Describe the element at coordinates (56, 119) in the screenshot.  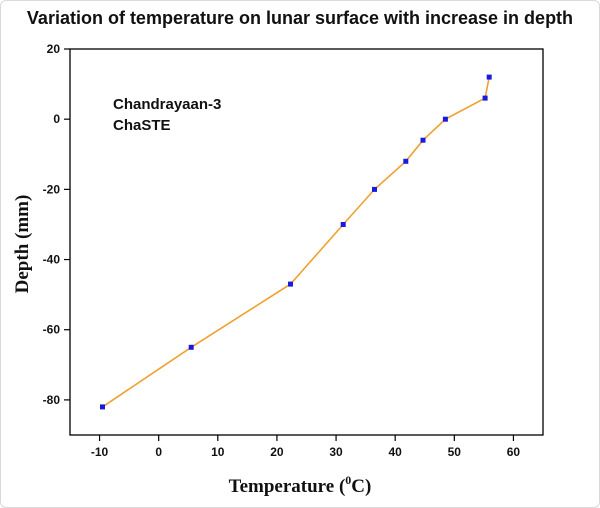
I see `y-tick-label: 0` at that location.